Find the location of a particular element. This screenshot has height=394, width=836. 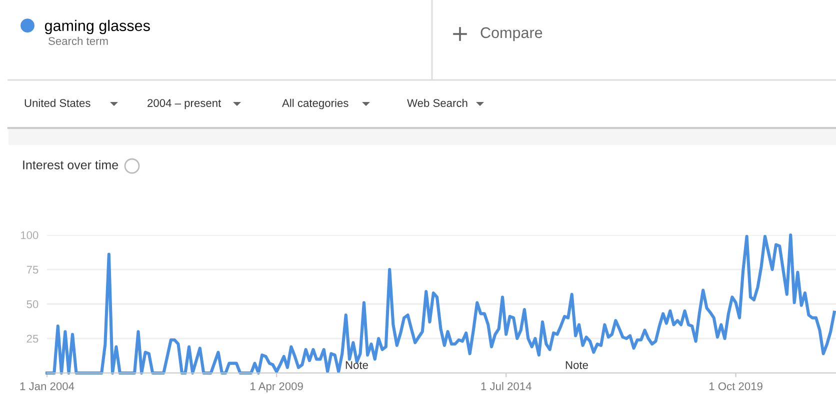

legend-label: gaming glasses is located at coordinates (97, 27).